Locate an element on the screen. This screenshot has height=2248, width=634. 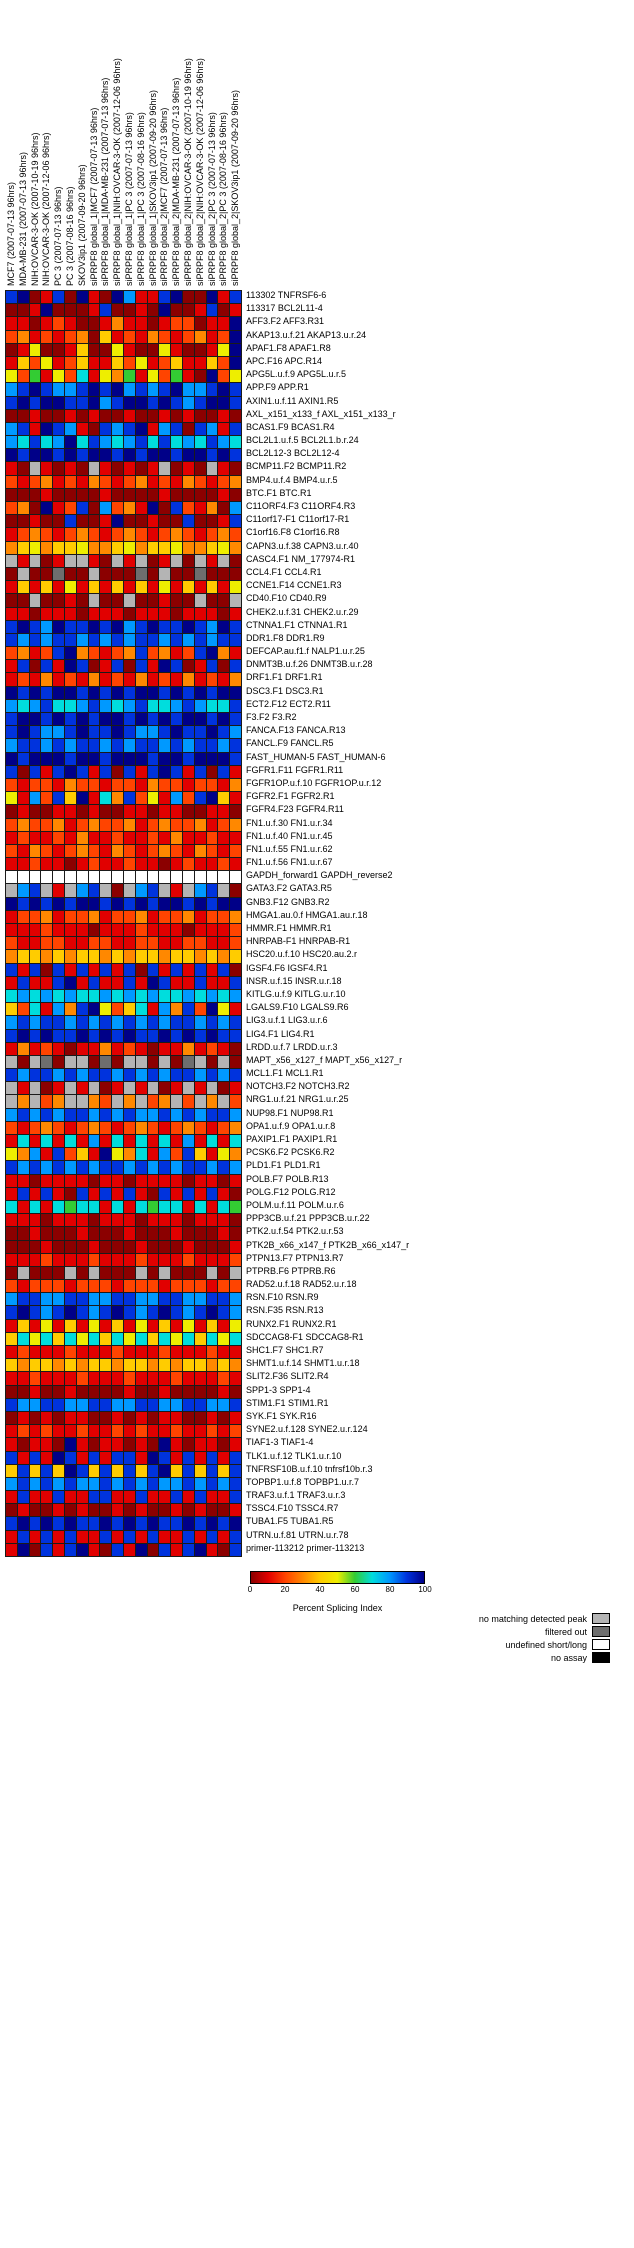
row-label: RSN.F10 RSN.R9 is located at coordinates (282, 1297).